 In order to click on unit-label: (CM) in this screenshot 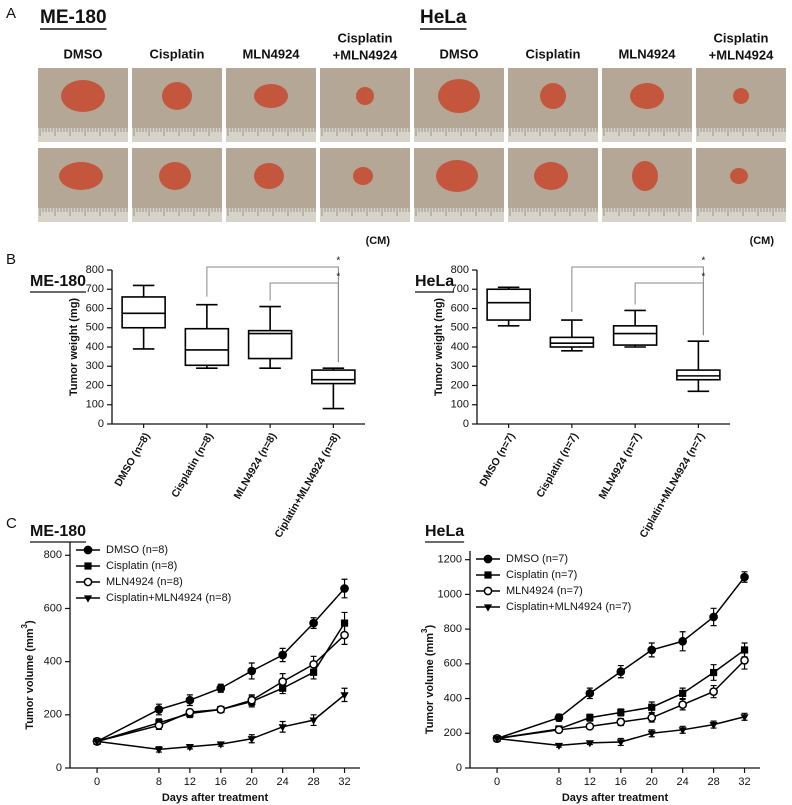, I will do `click(762, 241)`.